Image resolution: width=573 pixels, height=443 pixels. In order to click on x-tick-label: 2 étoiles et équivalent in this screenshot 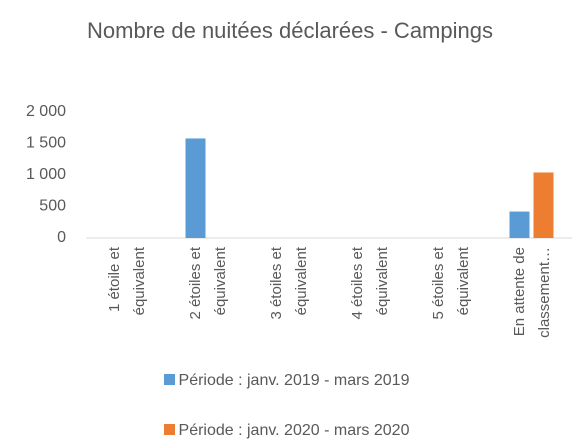, I will do `click(207, 283)`.